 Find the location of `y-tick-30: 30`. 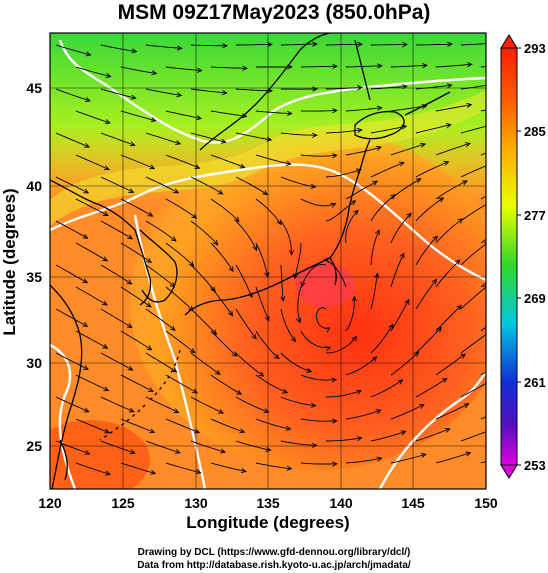

y-tick-30: 30 is located at coordinates (34, 363).